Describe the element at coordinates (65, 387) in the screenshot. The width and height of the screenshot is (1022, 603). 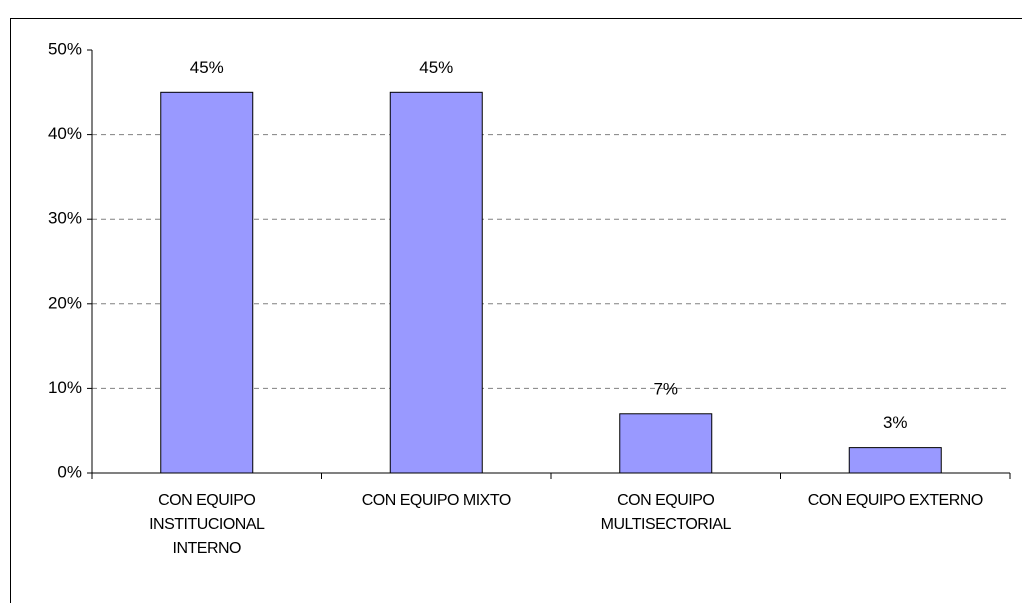
I see `y-tick-label: 10%` at that location.